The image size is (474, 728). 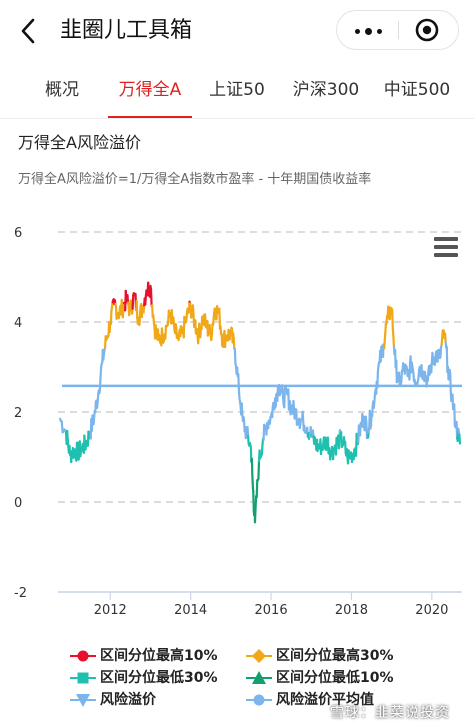 What do you see at coordinates (150, 90) in the screenshot?
I see `tab-wind-all-a: 万得全A` at bounding box center [150, 90].